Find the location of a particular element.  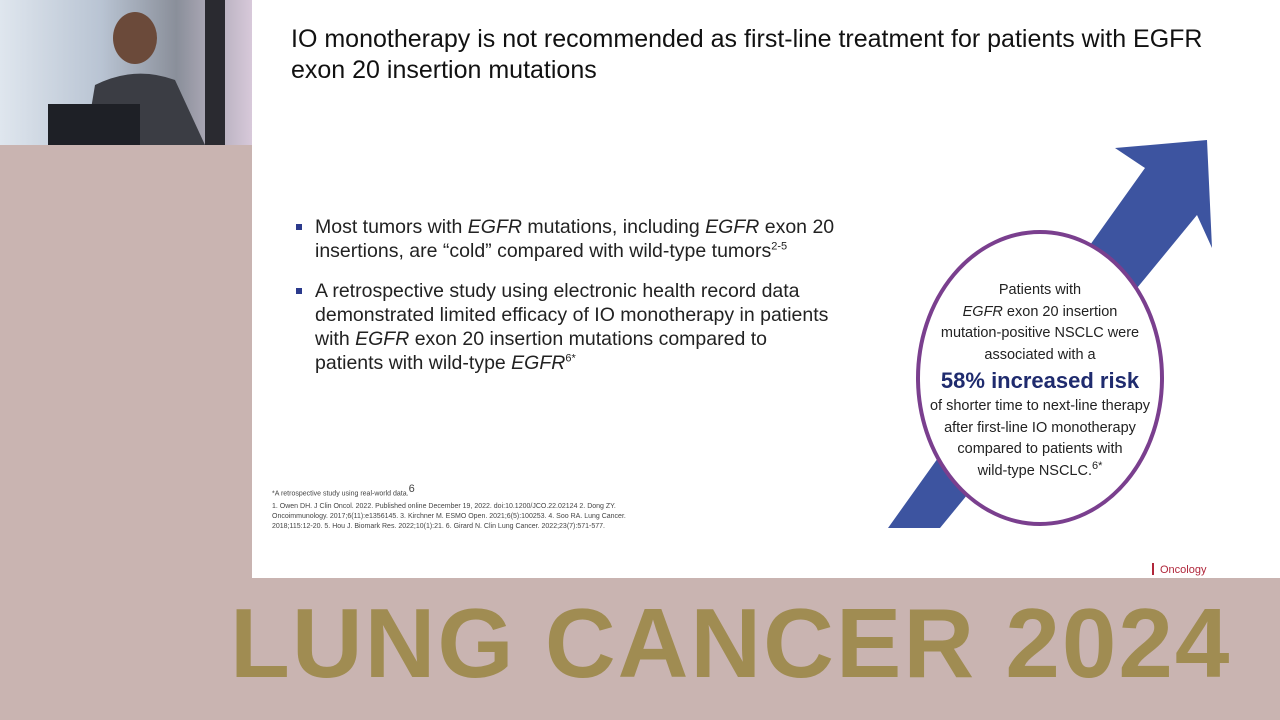

laptop is located at coordinates (94, 124).